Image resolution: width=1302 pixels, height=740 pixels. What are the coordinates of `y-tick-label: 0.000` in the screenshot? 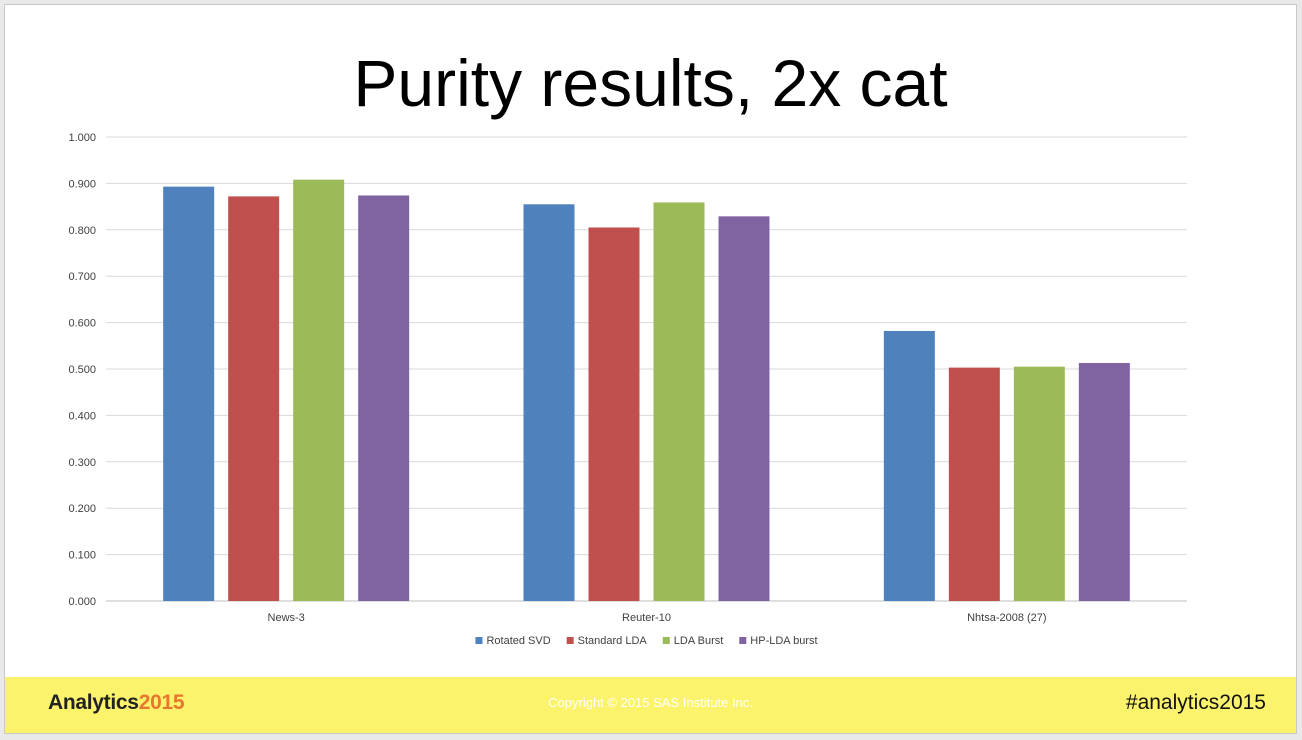 It's located at (82, 602).